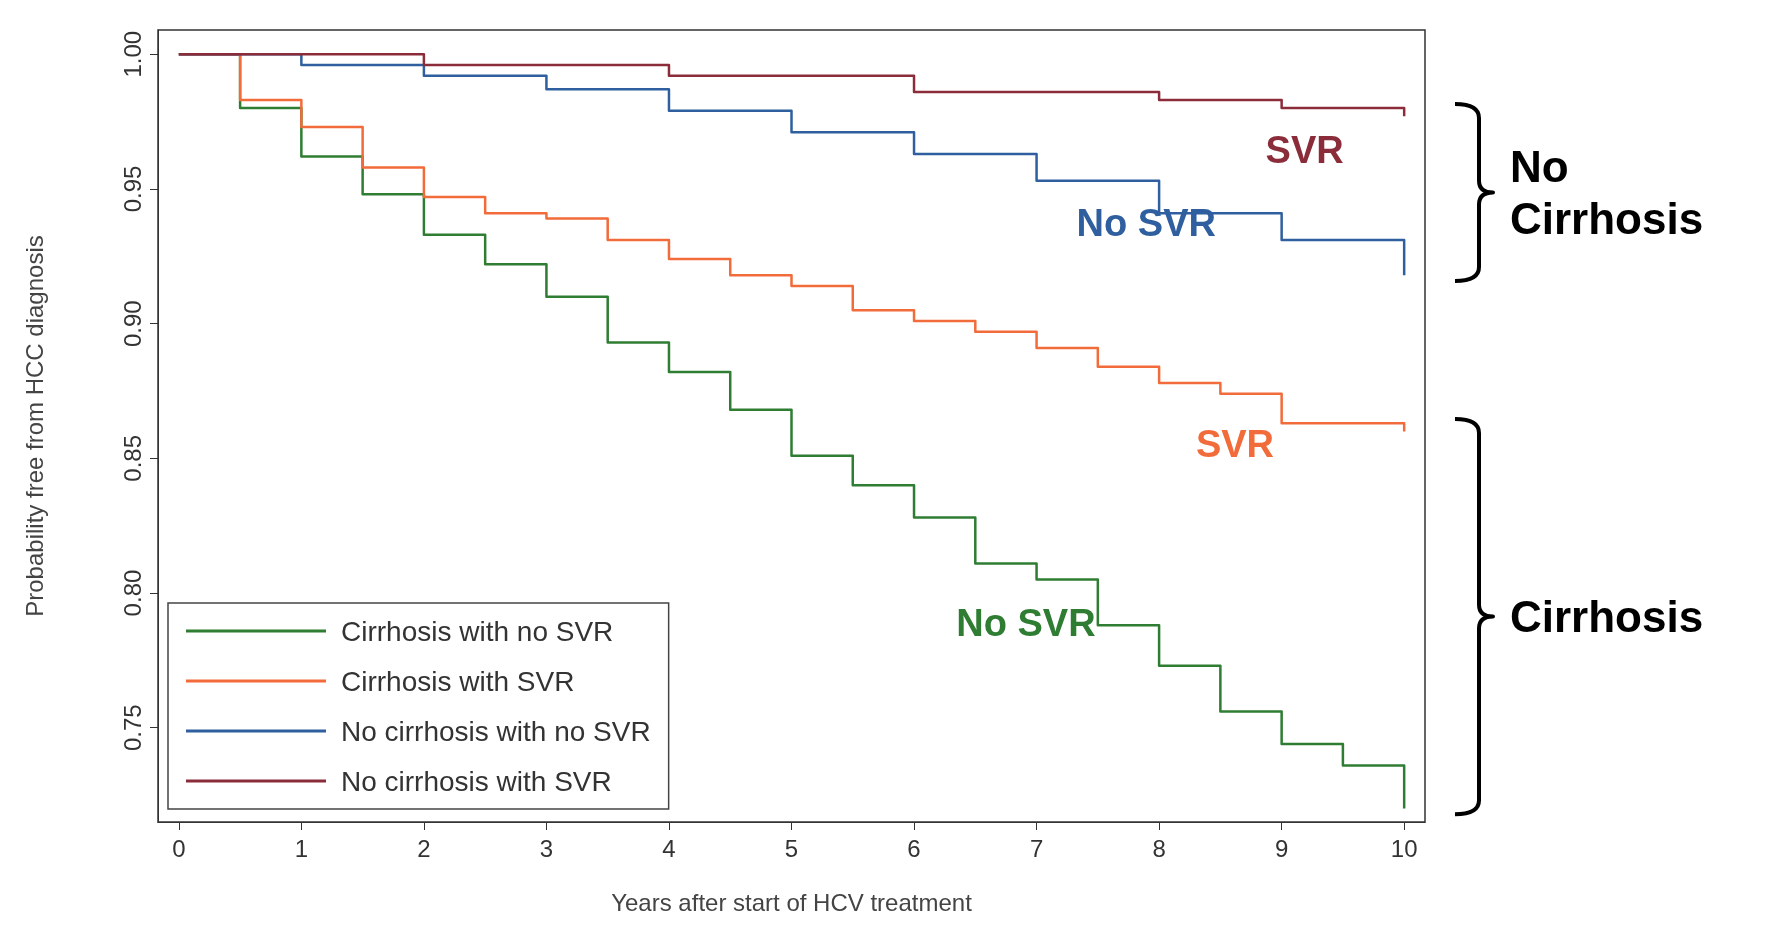 This screenshot has height=942, width=1773. I want to click on text: No Cirrhosis, so click(1607, 193).